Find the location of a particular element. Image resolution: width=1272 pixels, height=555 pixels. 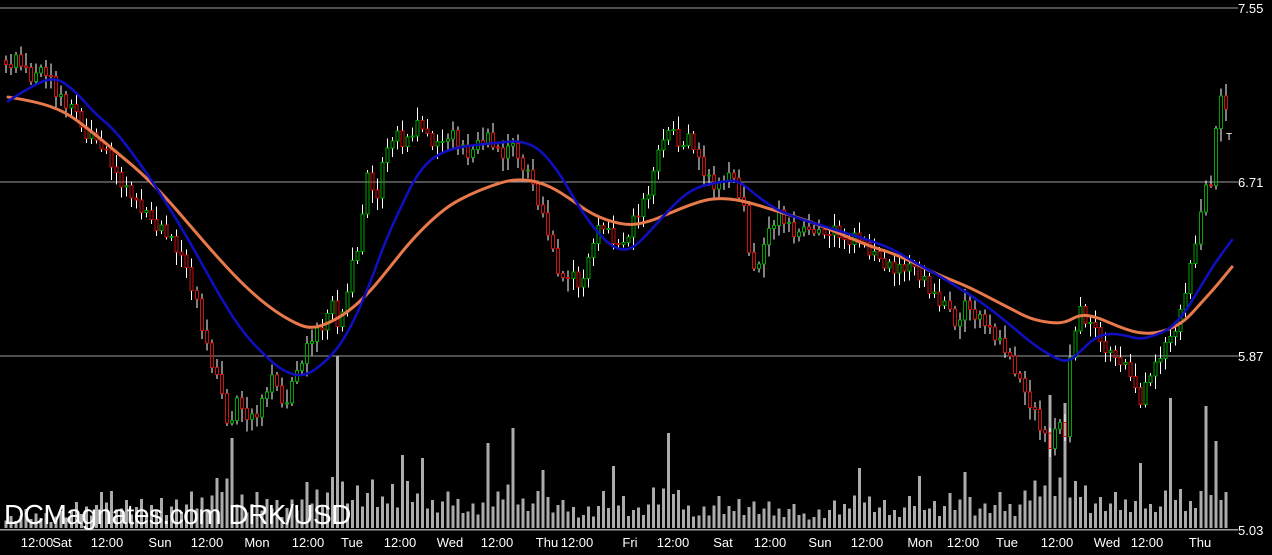

time-label: Thu is located at coordinates (1200, 542).